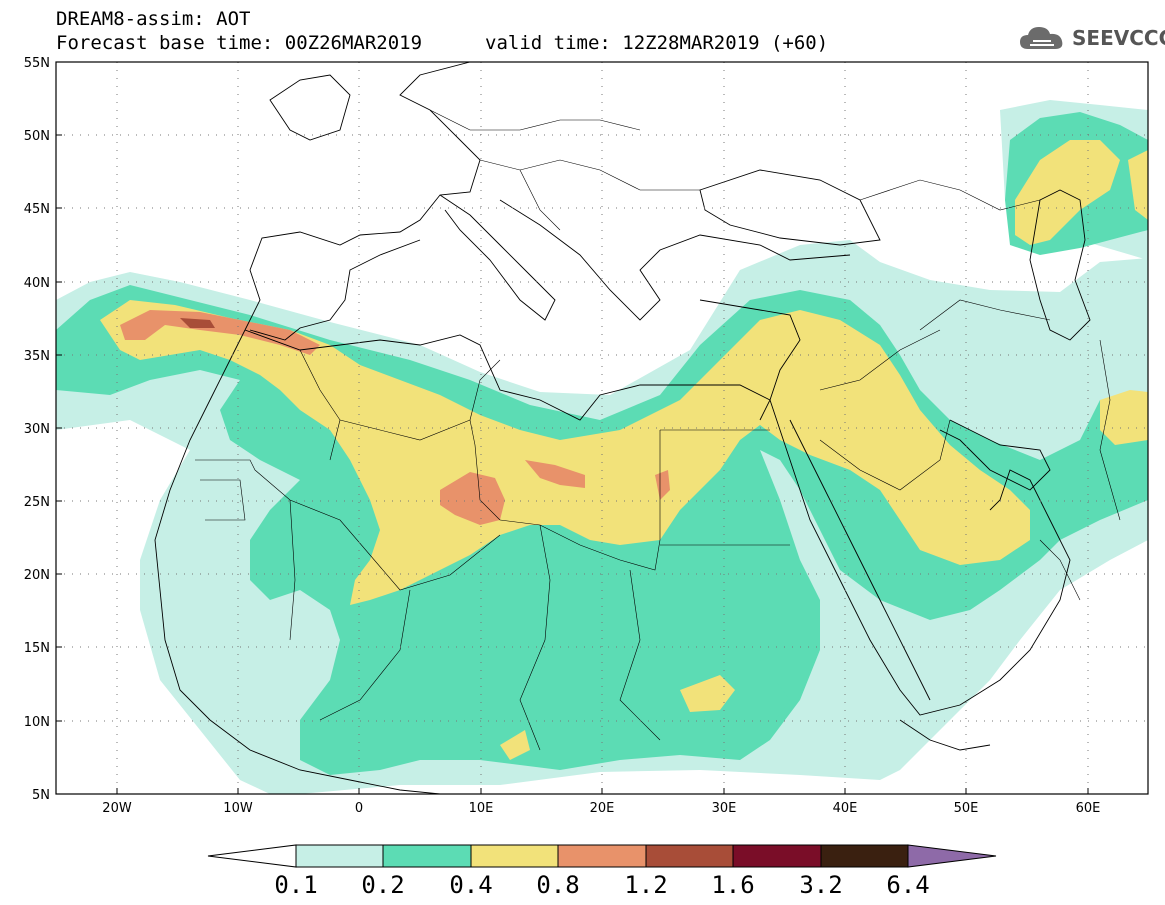 The image size is (1165, 905). What do you see at coordinates (37, 722) in the screenshot?
I see `lat-label: 10N` at bounding box center [37, 722].